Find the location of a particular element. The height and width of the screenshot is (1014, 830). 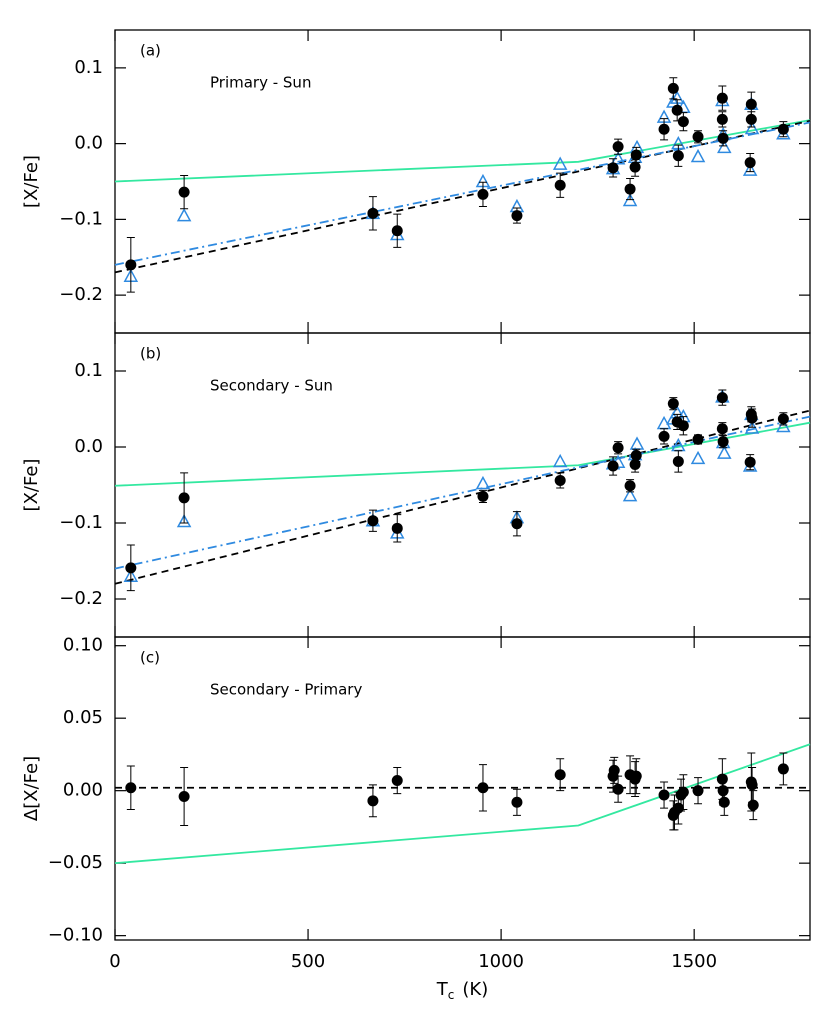

panel-annotation: (a) is located at coordinates (150, 51).